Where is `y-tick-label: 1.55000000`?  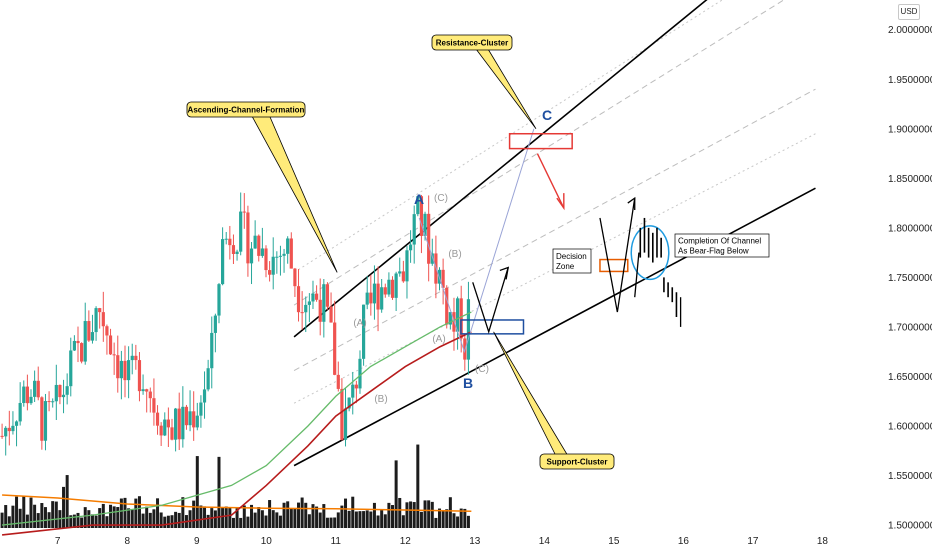
y-tick-label: 1.55000000 is located at coordinates (910, 476).